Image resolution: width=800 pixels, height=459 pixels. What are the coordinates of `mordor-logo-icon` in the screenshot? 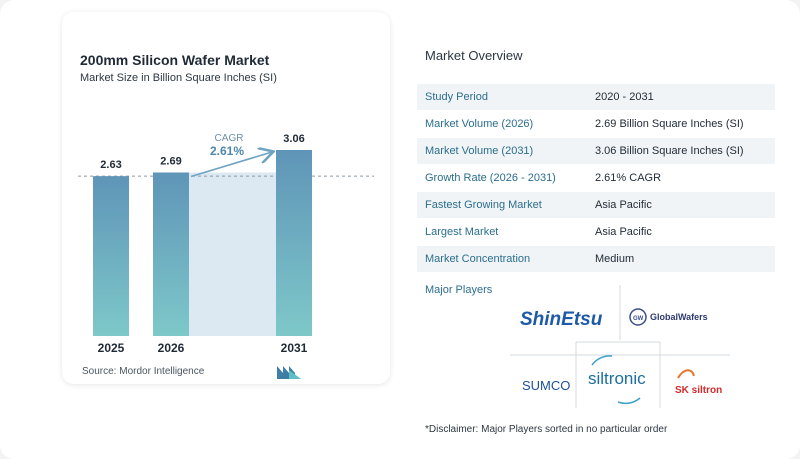 It's located at (289, 372).